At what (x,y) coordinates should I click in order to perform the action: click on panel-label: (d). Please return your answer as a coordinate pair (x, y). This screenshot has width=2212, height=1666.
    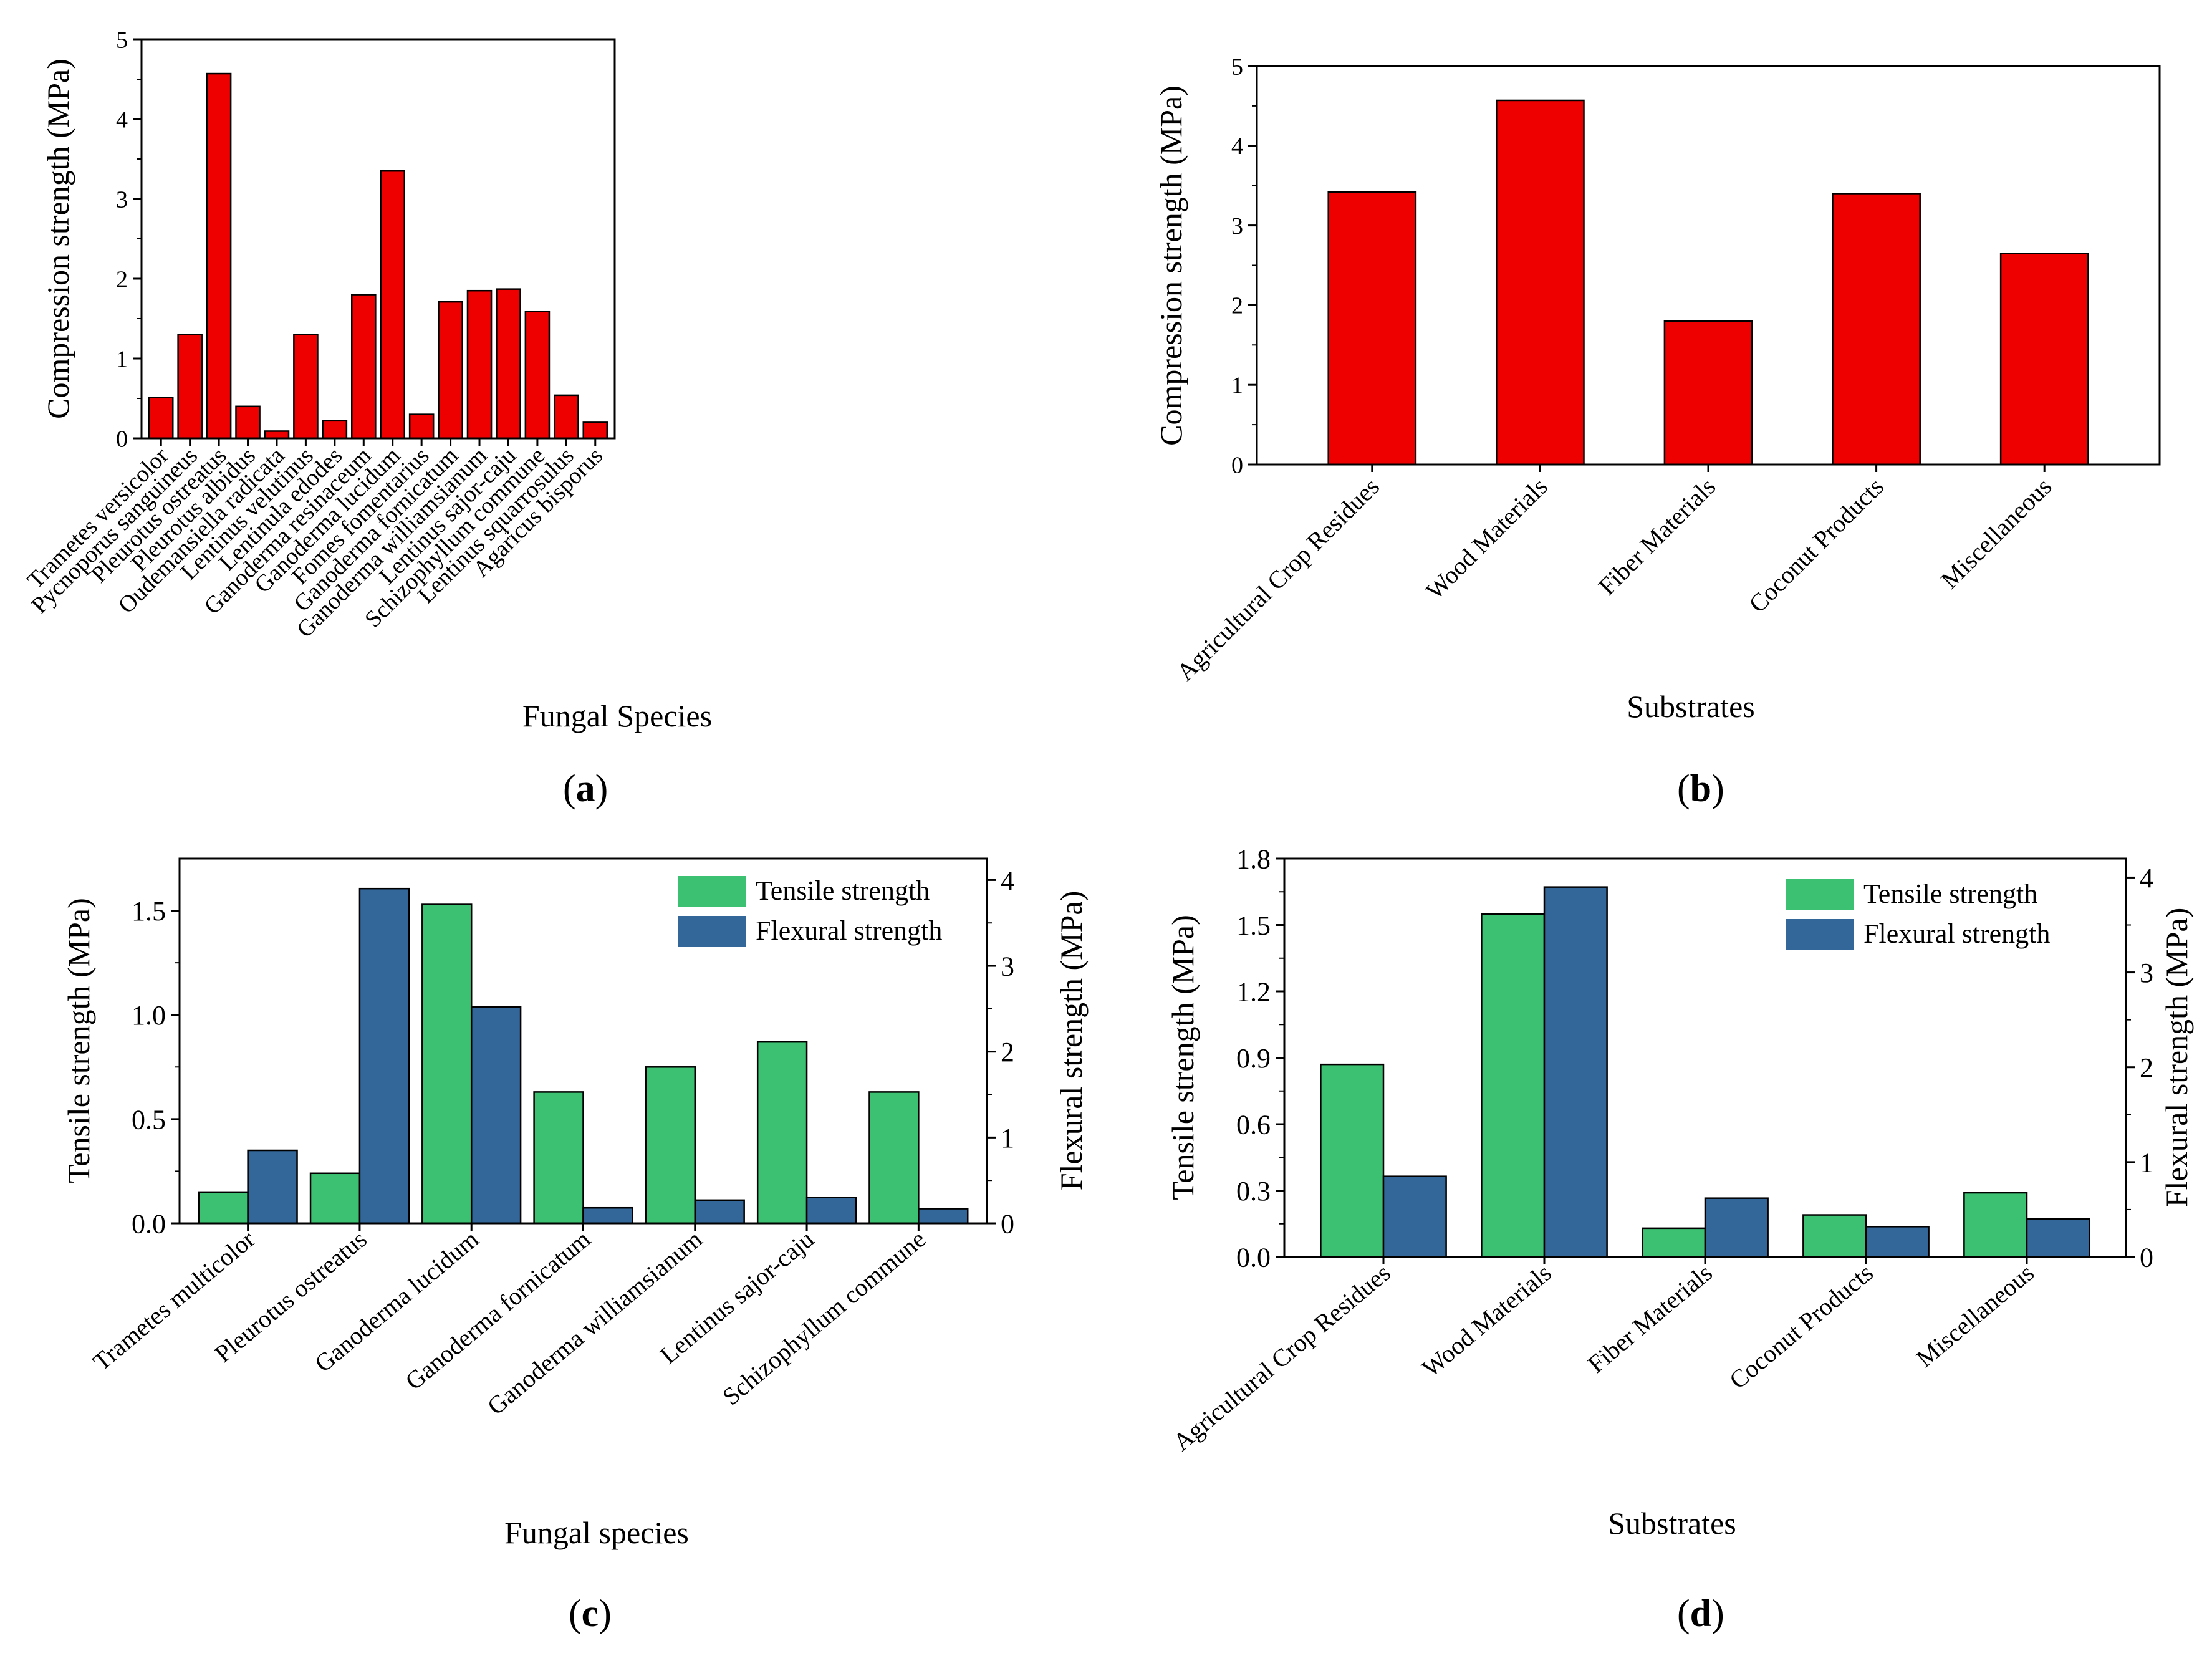
    Looking at the image, I should click on (1700, 1613).